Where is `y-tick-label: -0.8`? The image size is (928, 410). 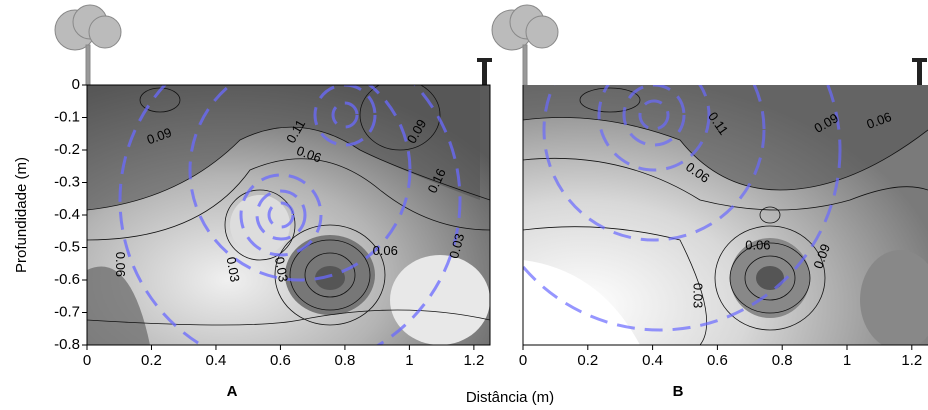 y-tick-label: -0.8 is located at coordinates (67, 344).